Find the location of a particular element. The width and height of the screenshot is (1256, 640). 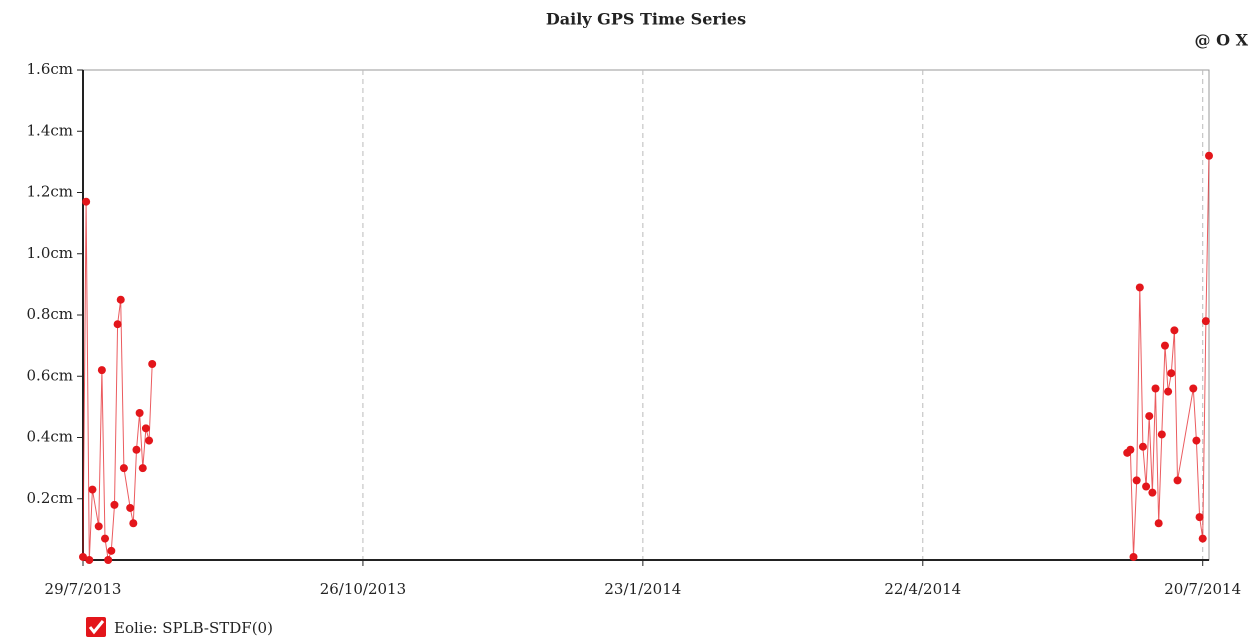

legend-checkbox is located at coordinates (96, 627).